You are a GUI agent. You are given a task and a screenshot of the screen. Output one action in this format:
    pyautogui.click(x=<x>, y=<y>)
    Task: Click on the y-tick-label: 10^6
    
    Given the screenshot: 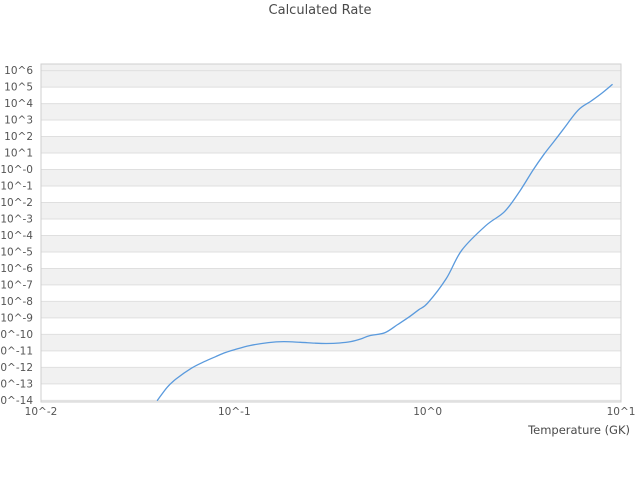 What is the action you would take?
    pyautogui.click(x=18, y=71)
    